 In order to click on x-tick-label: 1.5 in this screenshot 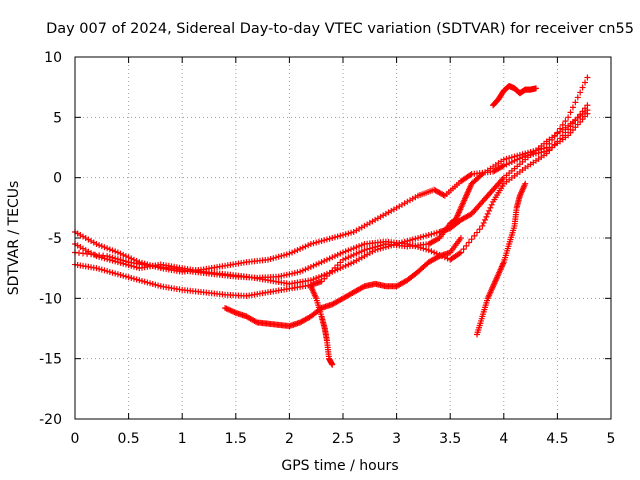, I will do `click(236, 439)`.